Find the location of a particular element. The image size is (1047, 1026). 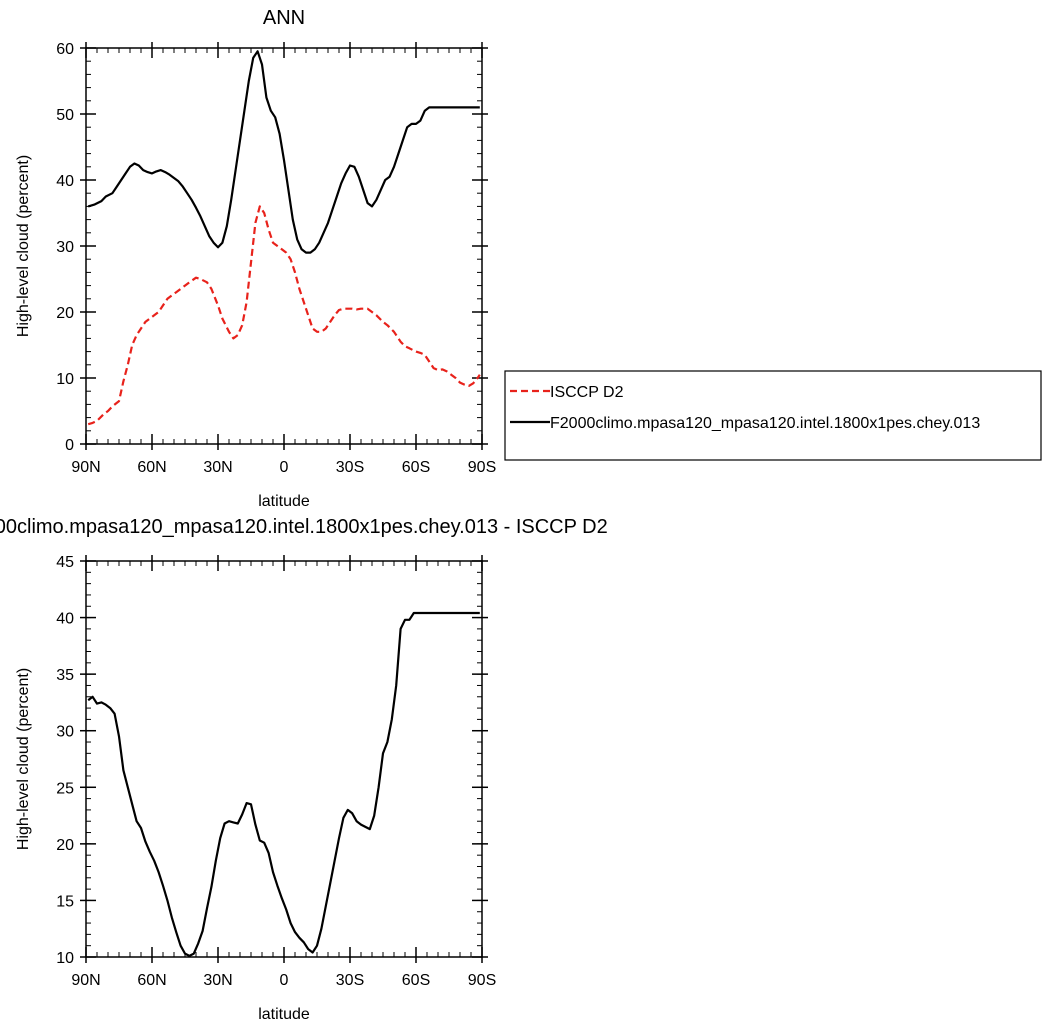

y-tick-label: 25 is located at coordinates (65, 788).